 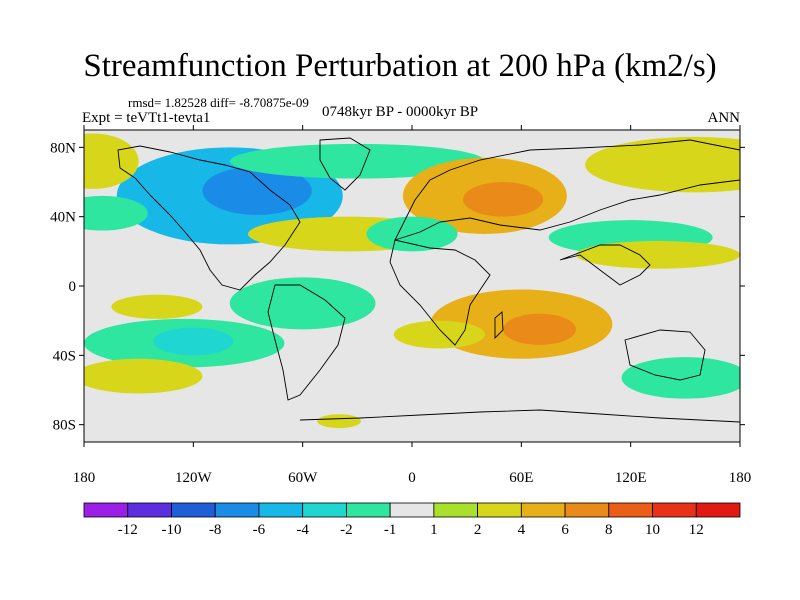 I want to click on colorbar-label: -2, so click(x=346, y=530).